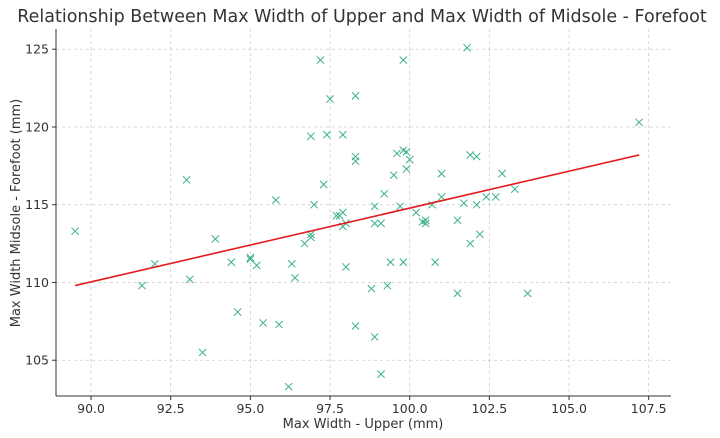 The width and height of the screenshot is (720, 438). I want to click on x-tick-label: 100.0, so click(410, 408).